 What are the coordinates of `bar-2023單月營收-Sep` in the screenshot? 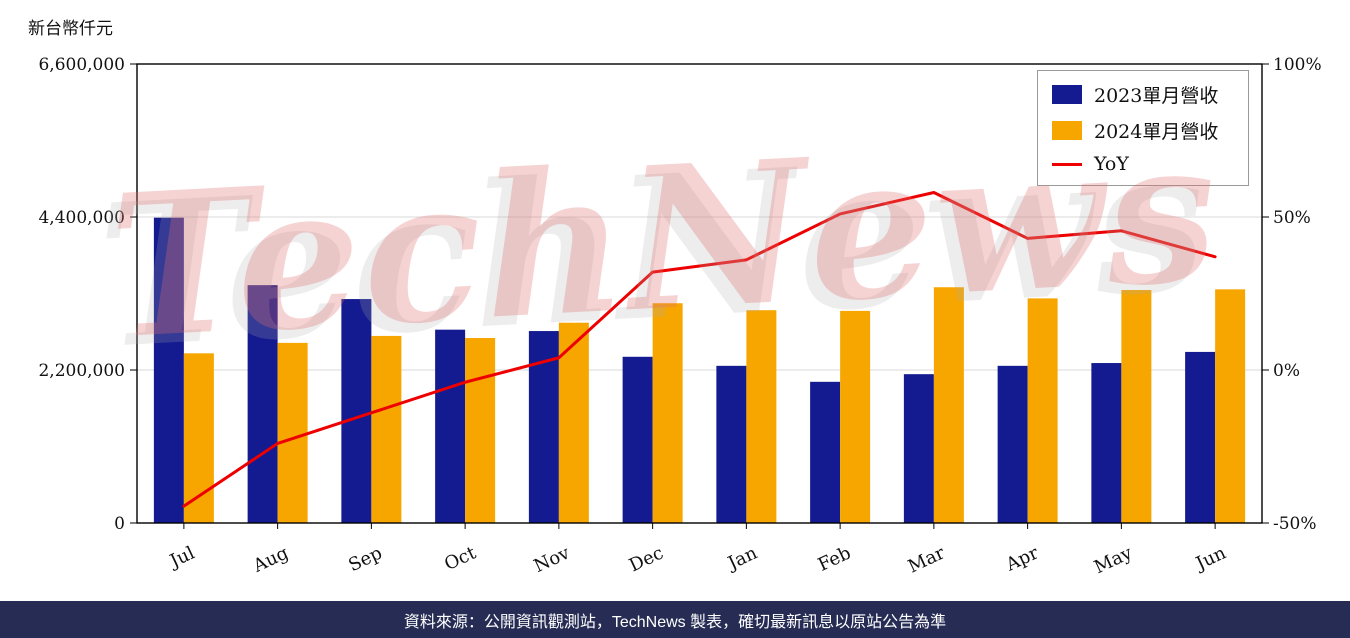 It's located at (356, 411).